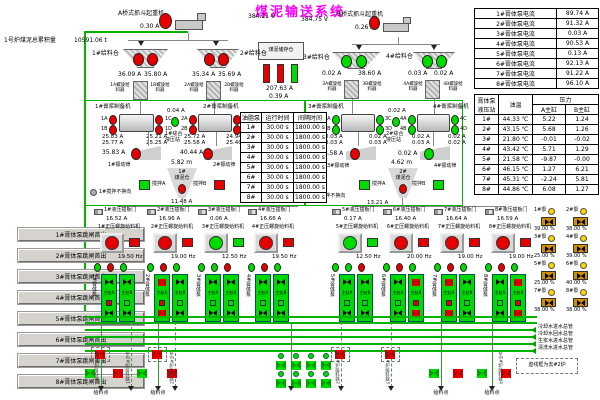  Describe the element at coordinates (281, 51) in the screenshot. I see `storage-silo` at that location.